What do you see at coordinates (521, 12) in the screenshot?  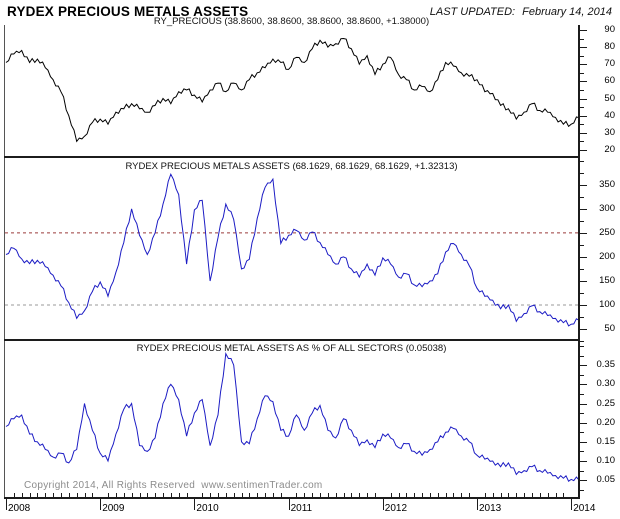 I see `last-updated: LAST UPDATED: February 14, 2014` at bounding box center [521, 12].